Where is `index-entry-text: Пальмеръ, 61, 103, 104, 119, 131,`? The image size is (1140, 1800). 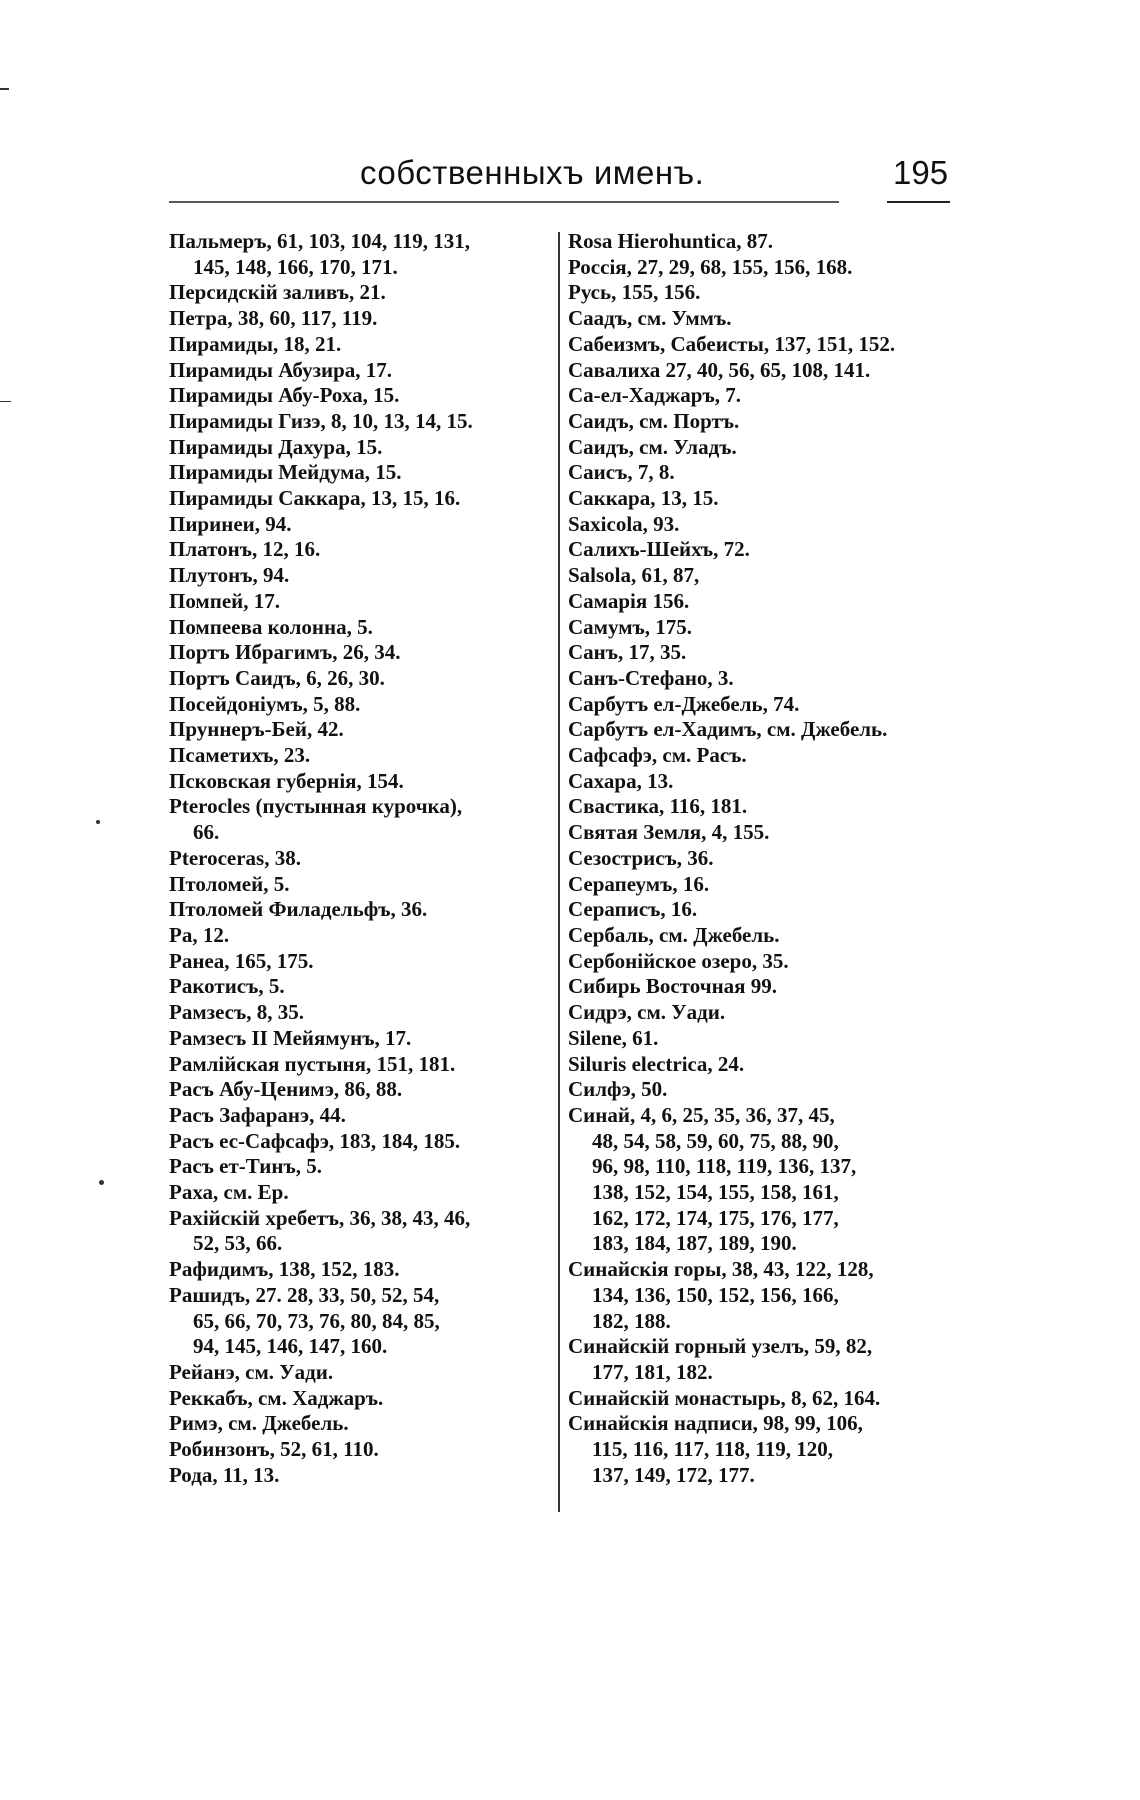
index-entry-text: Пальмеръ, 61, 103, 104, 119, 131, is located at coordinates (320, 241).